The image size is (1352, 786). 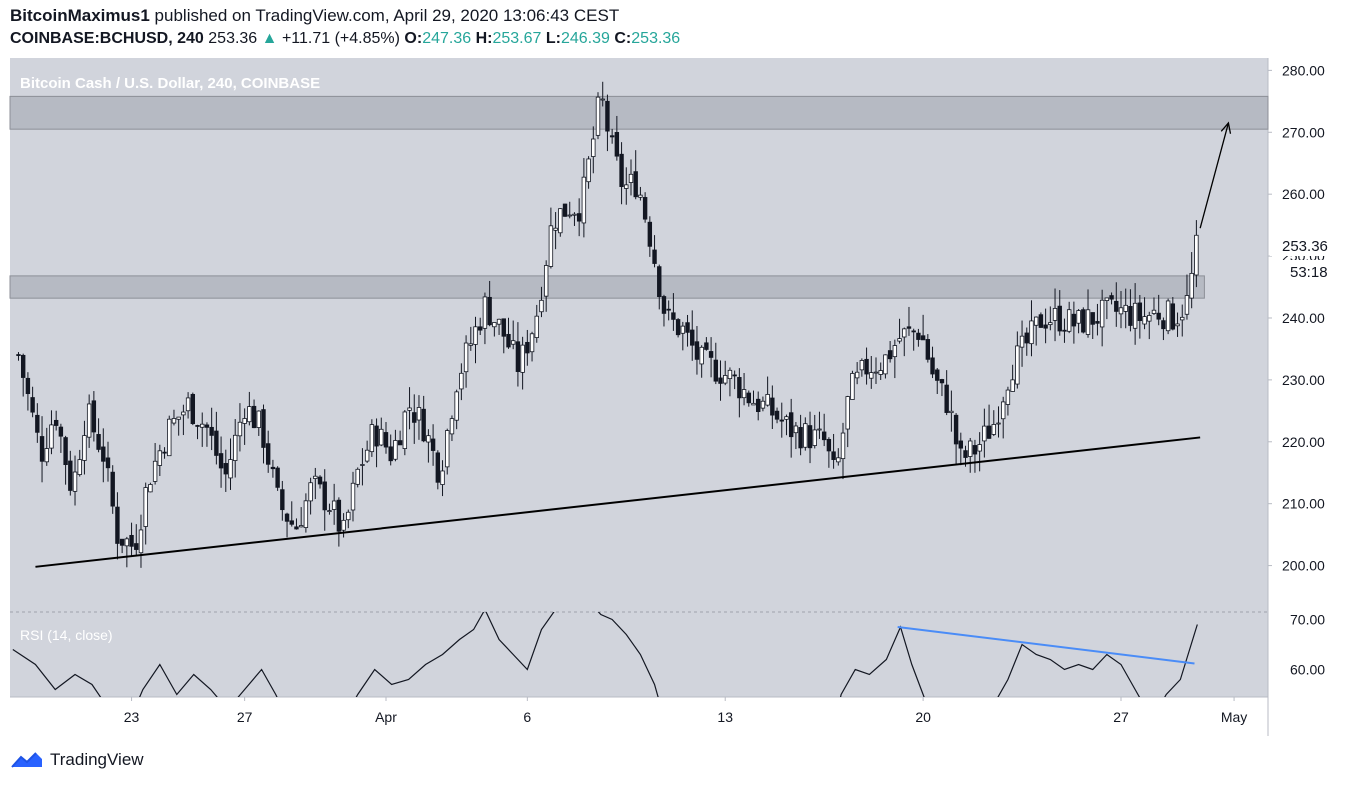 What do you see at coordinates (80, 15) in the screenshot?
I see `author-name: BitcoinMaximus1` at bounding box center [80, 15].